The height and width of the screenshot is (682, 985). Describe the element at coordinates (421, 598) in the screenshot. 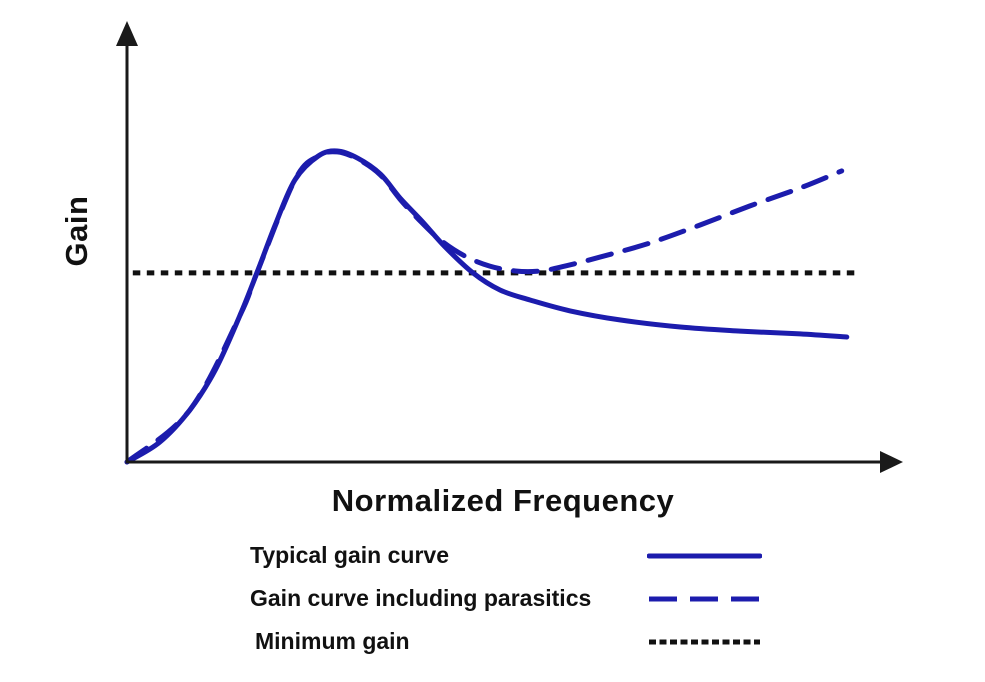

I see `legend-label-gain-curve-including-parasitics: Gain curve including parasitics` at that location.